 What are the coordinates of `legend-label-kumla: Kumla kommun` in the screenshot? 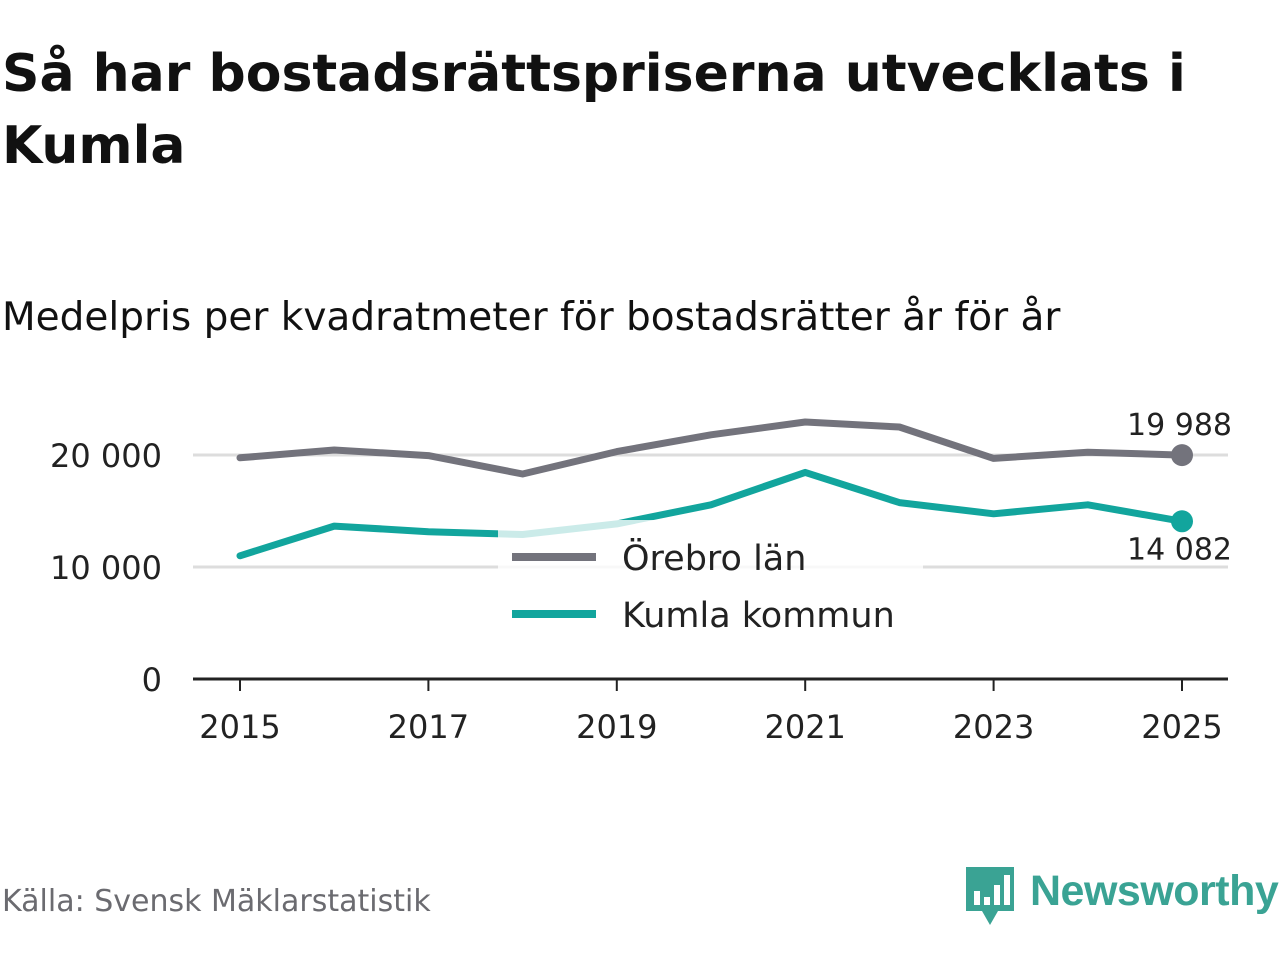 It's located at (758, 616).